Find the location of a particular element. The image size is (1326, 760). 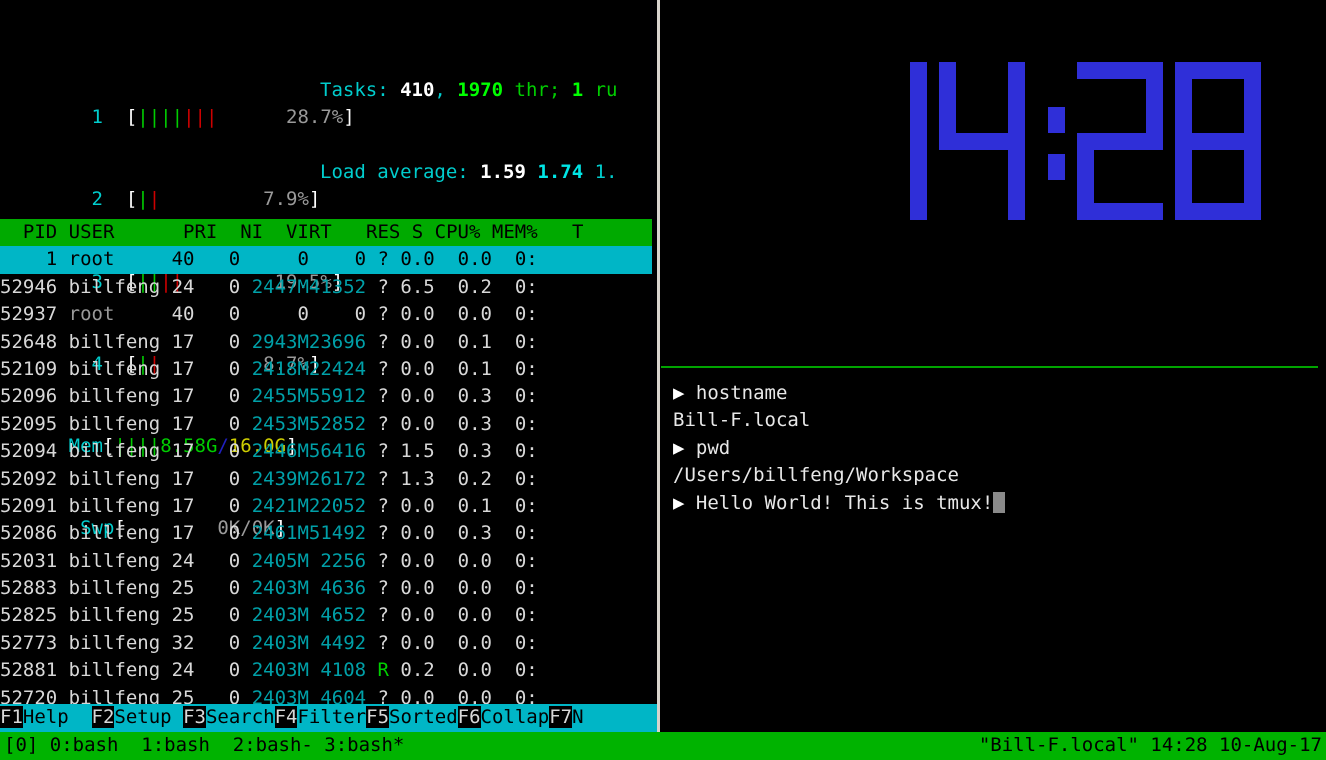

clock-segment-e is located at coordinates (1085, 176).